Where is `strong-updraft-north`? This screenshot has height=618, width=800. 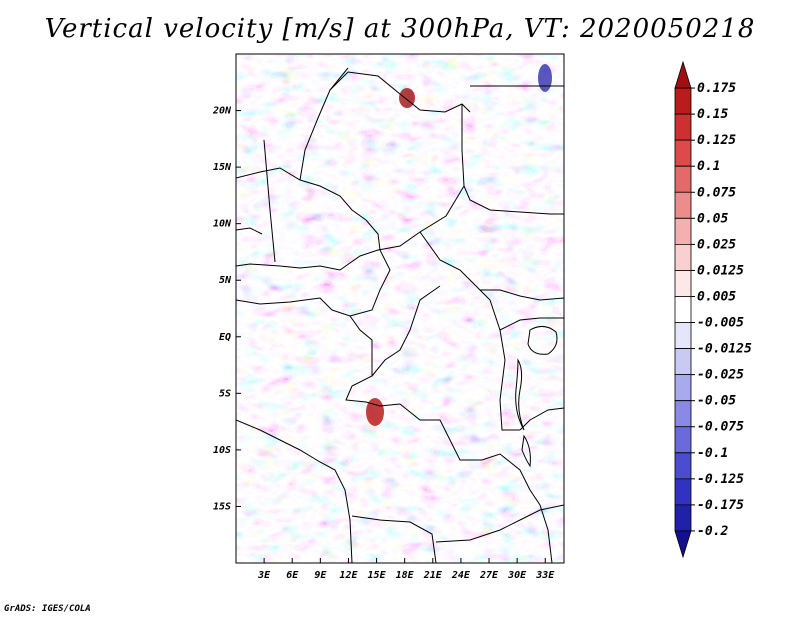 strong-updraft-north is located at coordinates (407, 98).